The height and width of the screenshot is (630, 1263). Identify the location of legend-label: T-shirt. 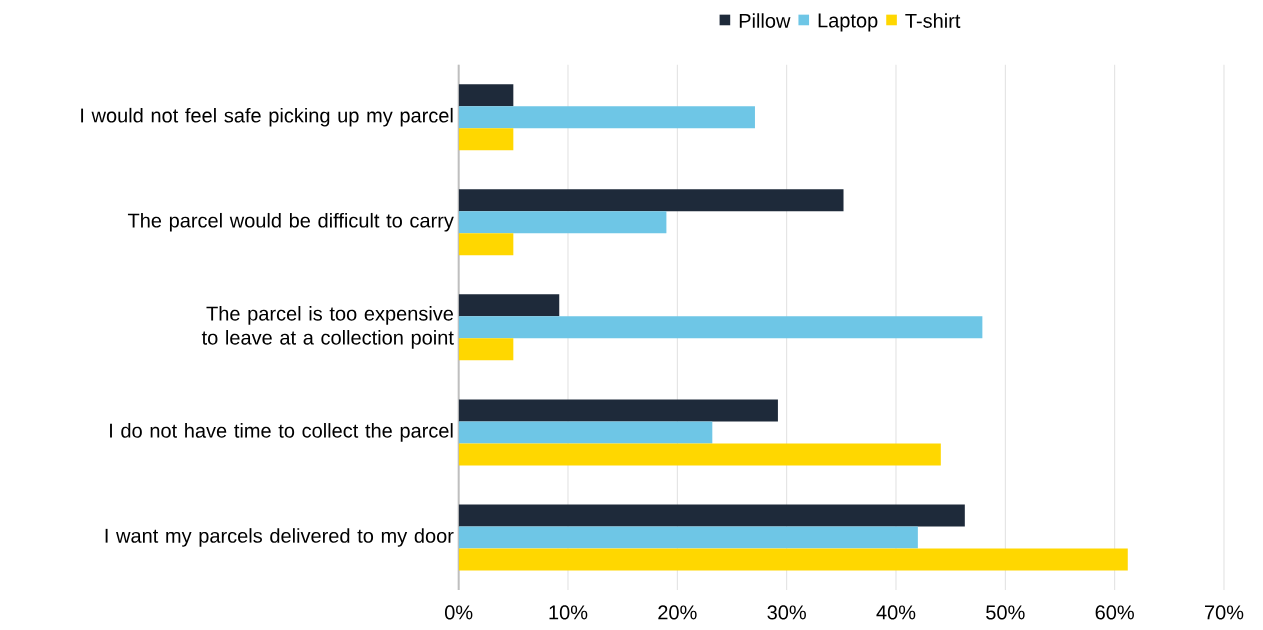
(933, 20).